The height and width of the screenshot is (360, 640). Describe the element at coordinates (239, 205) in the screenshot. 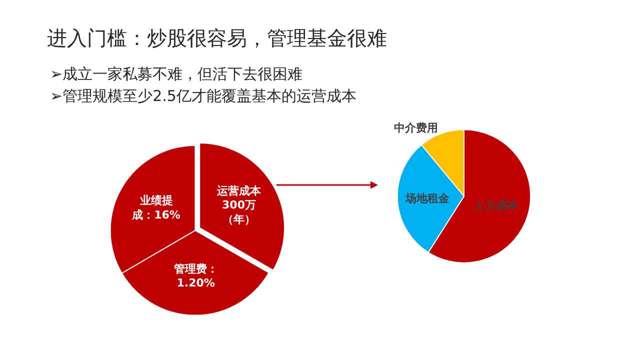

I see `slice-label: 运营成本300万（年）` at that location.